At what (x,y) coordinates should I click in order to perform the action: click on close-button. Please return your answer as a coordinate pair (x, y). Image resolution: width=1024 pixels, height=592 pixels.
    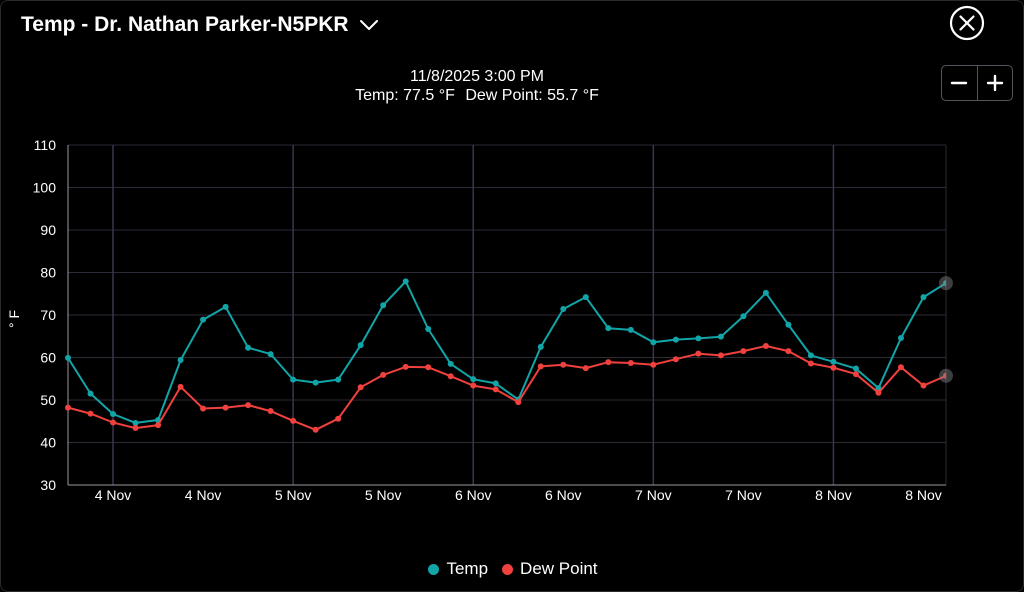
    Looking at the image, I should click on (967, 23).